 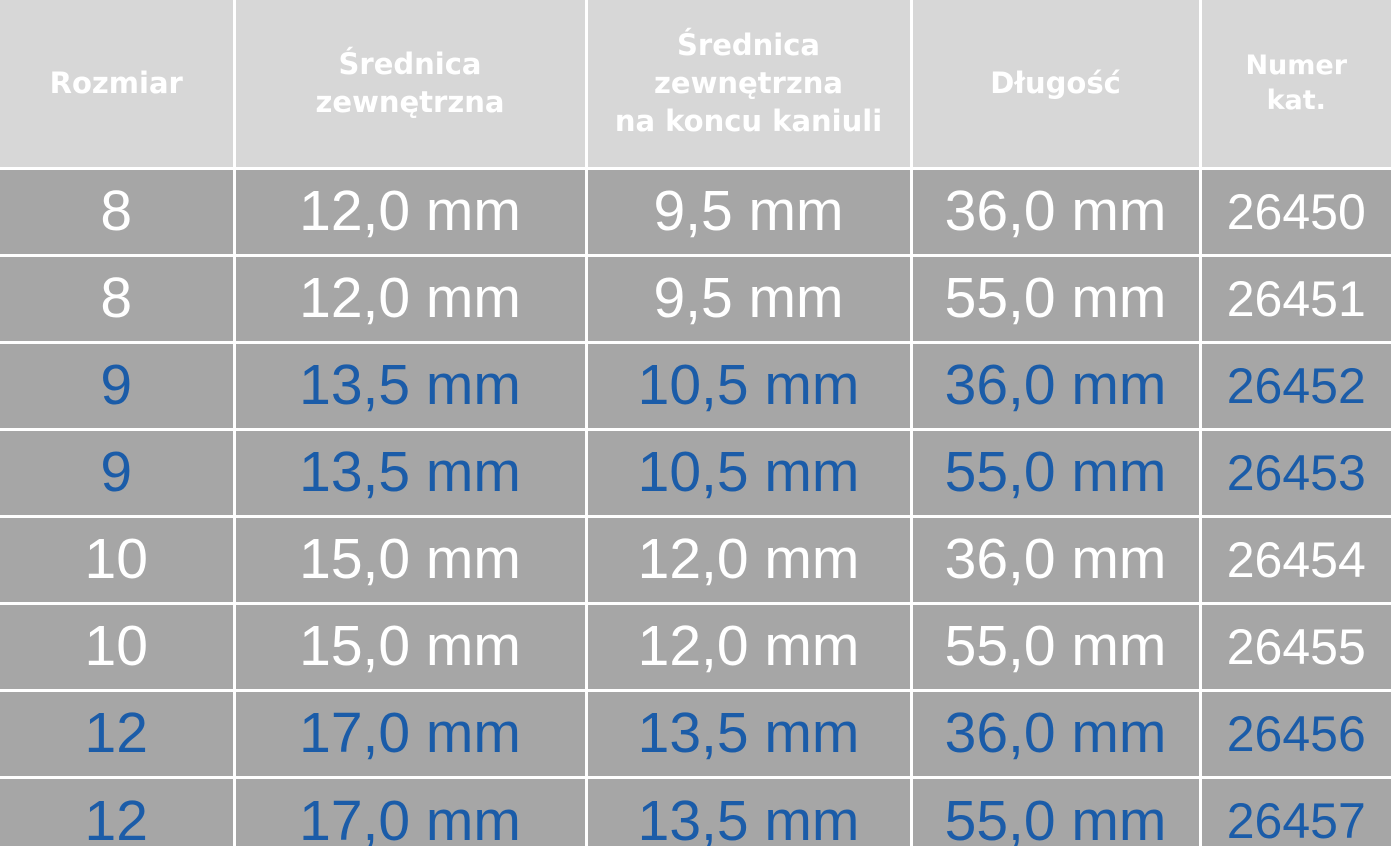 I want to click on cell-catalog-number: 26451, so click(x=1295, y=299).